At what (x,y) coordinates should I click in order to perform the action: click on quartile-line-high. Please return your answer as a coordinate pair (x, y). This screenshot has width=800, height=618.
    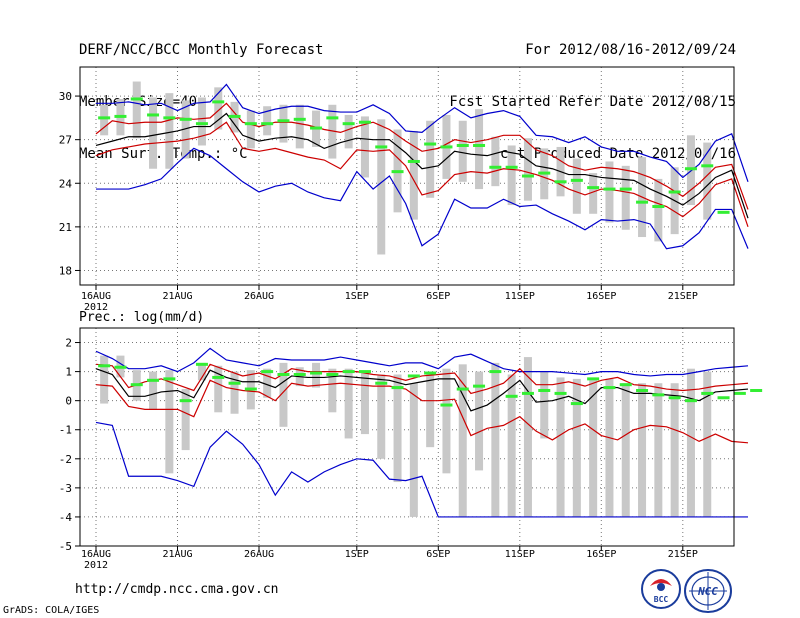
    Looking at the image, I should click on (422, 156).